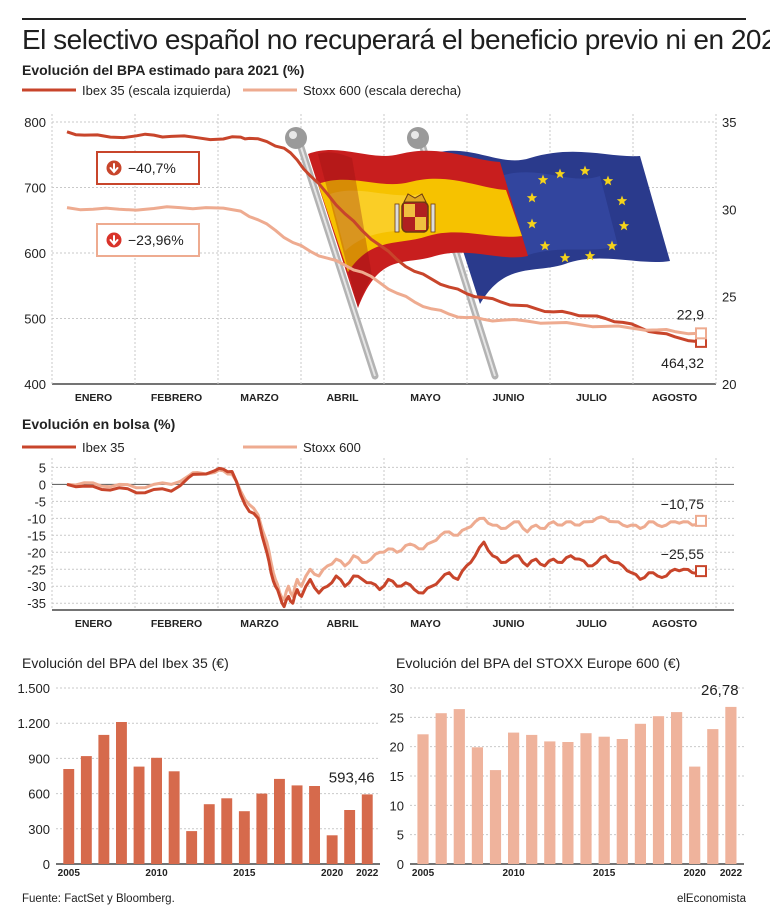  I want to click on bar-2017, so click(279, 821).